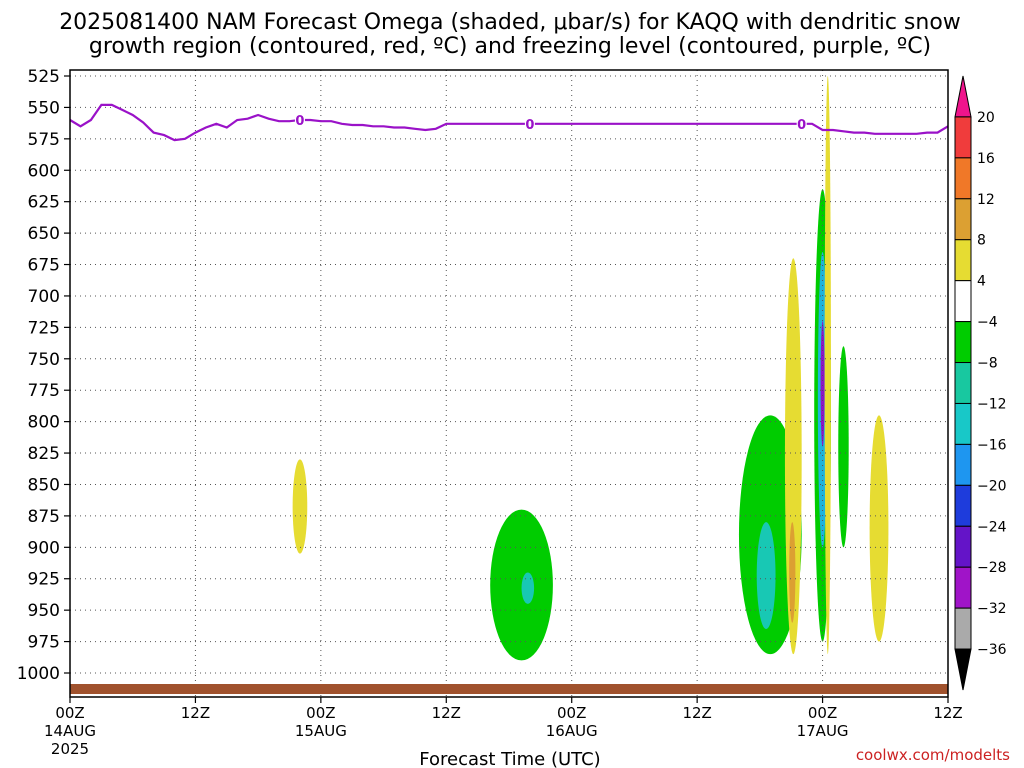  Describe the element at coordinates (992, 568) in the screenshot. I see `colorbar-label-11: −28` at that location.